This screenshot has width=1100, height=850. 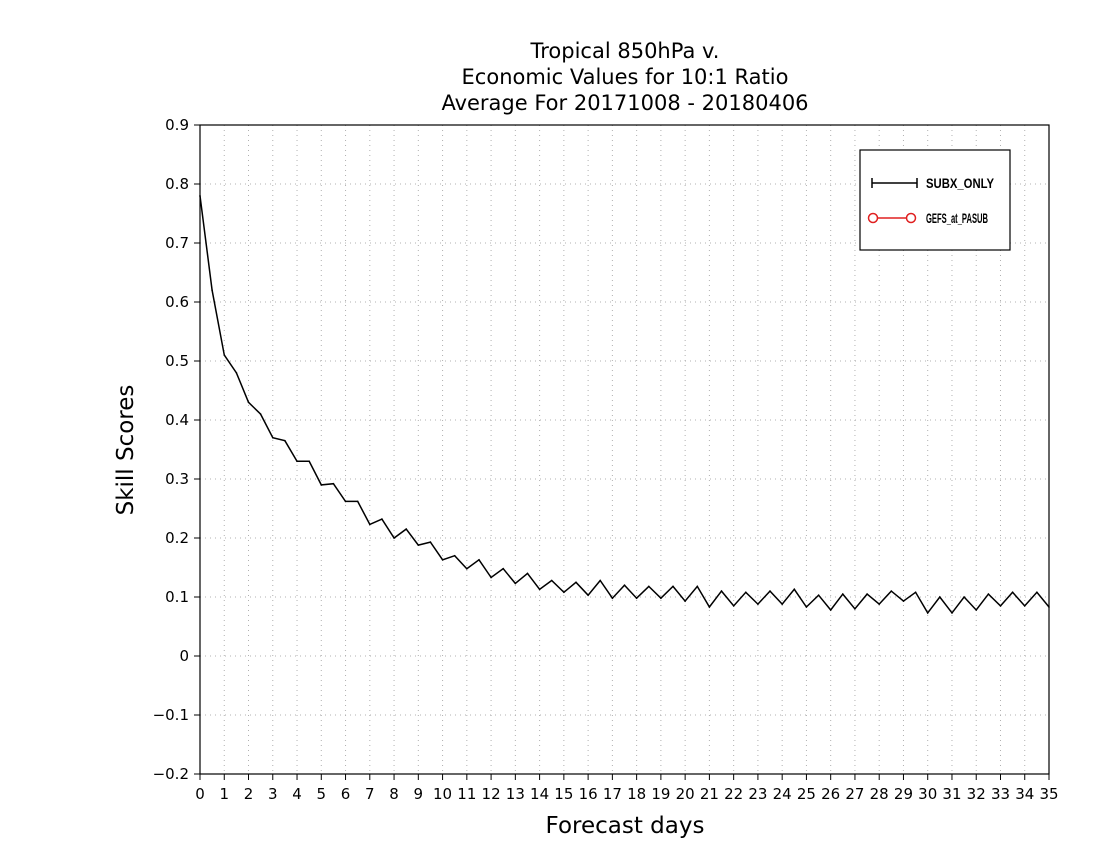 What do you see at coordinates (515, 794) in the screenshot?
I see `x-tick-label: 13` at bounding box center [515, 794].